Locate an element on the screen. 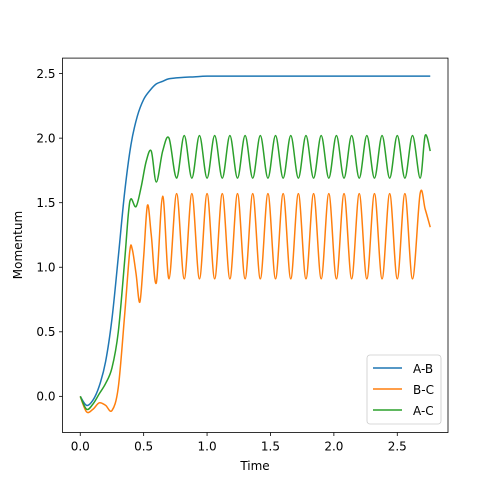 The height and width of the screenshot is (484, 500). y-tick-label: 1.5 is located at coordinates (45, 203).